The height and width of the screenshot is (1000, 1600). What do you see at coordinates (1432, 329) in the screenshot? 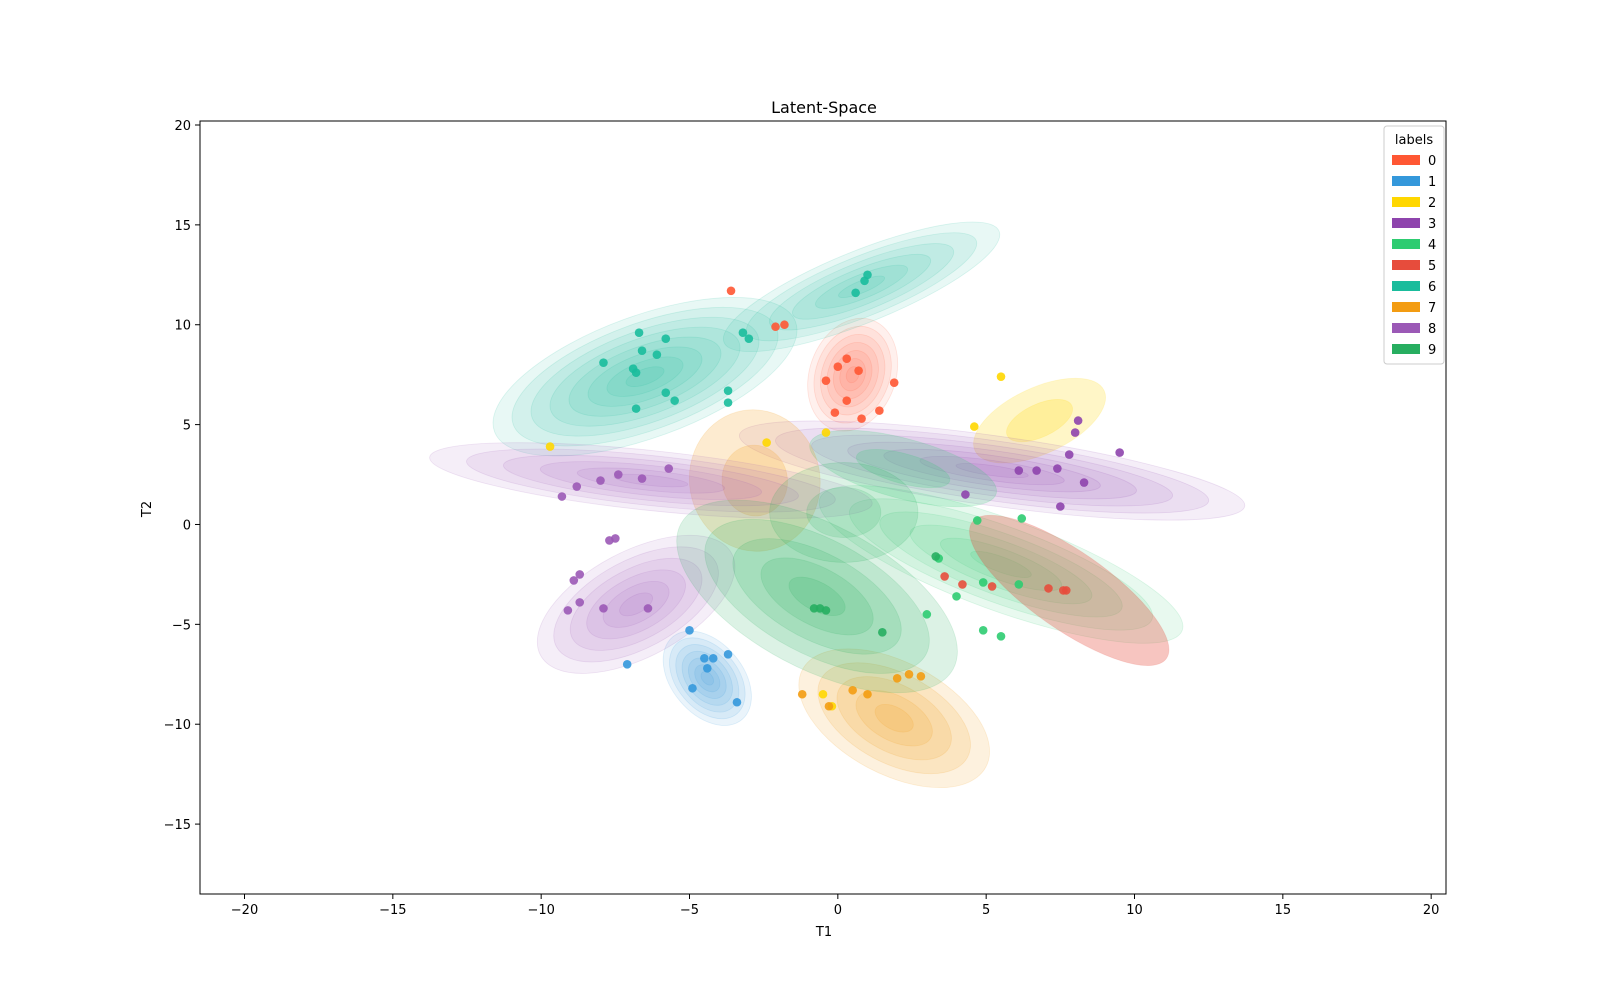
I see `legend-label-8: 8` at bounding box center [1432, 329].